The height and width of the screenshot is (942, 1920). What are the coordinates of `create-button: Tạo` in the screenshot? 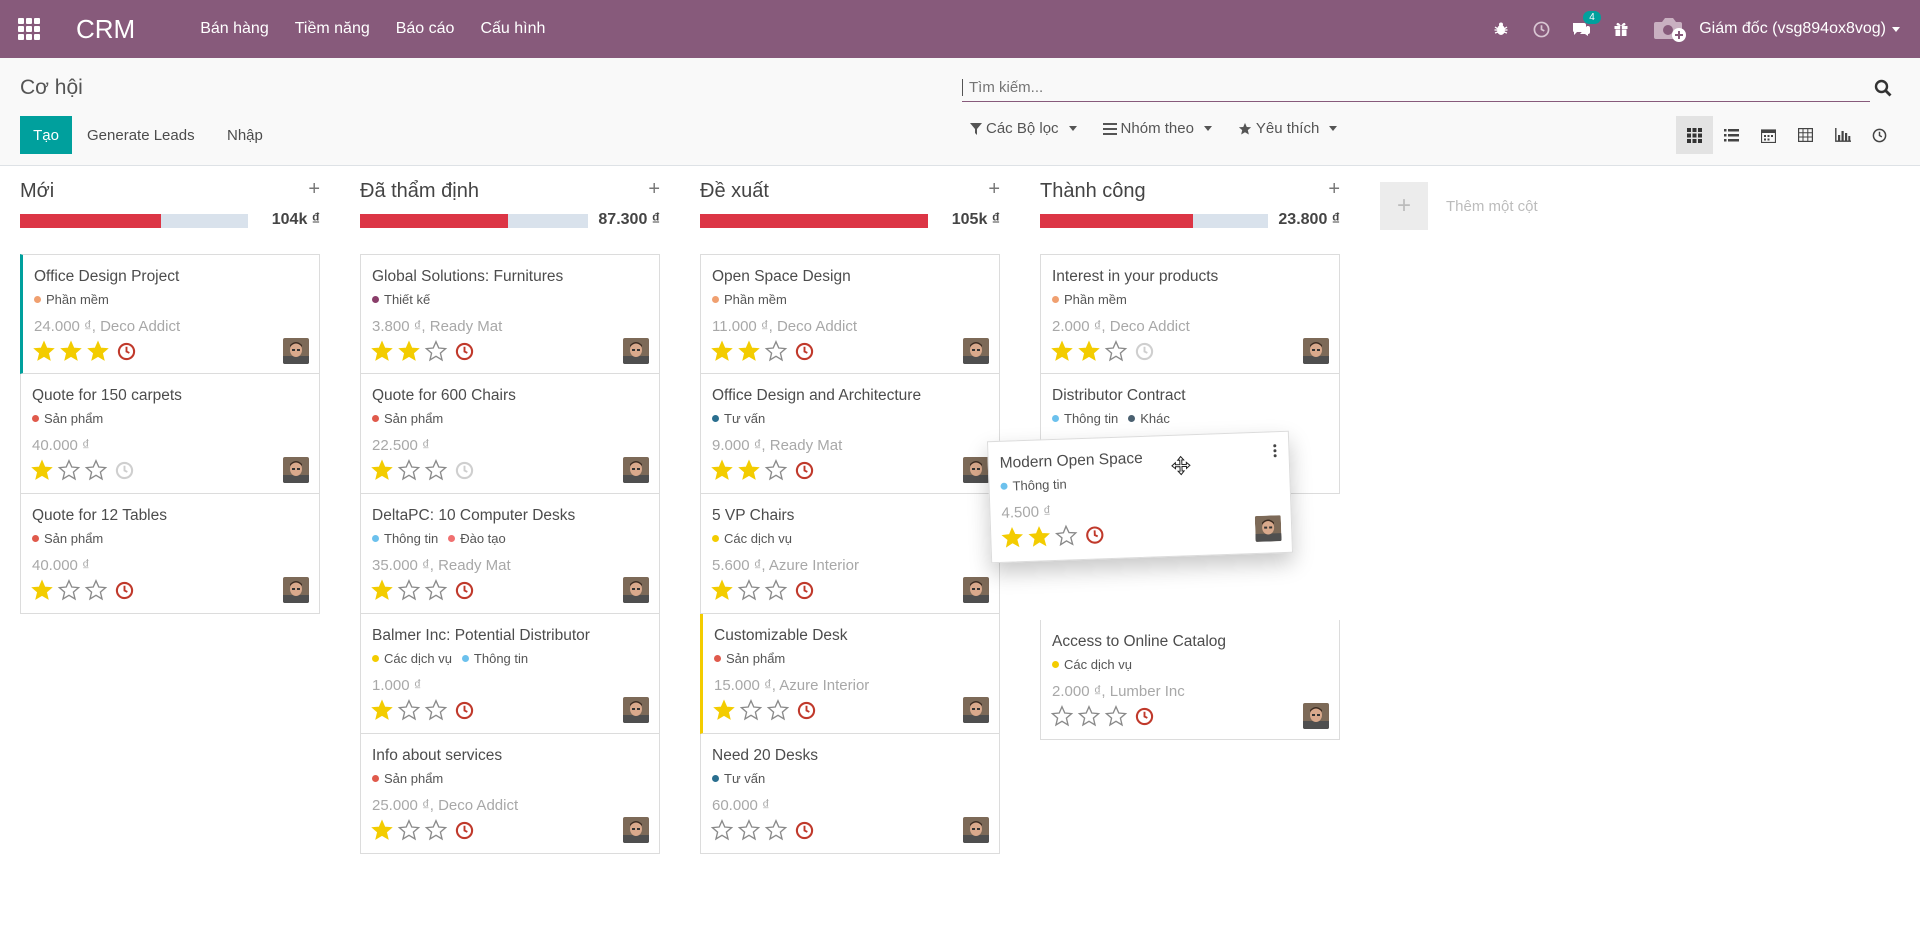 It's located at (46, 135).